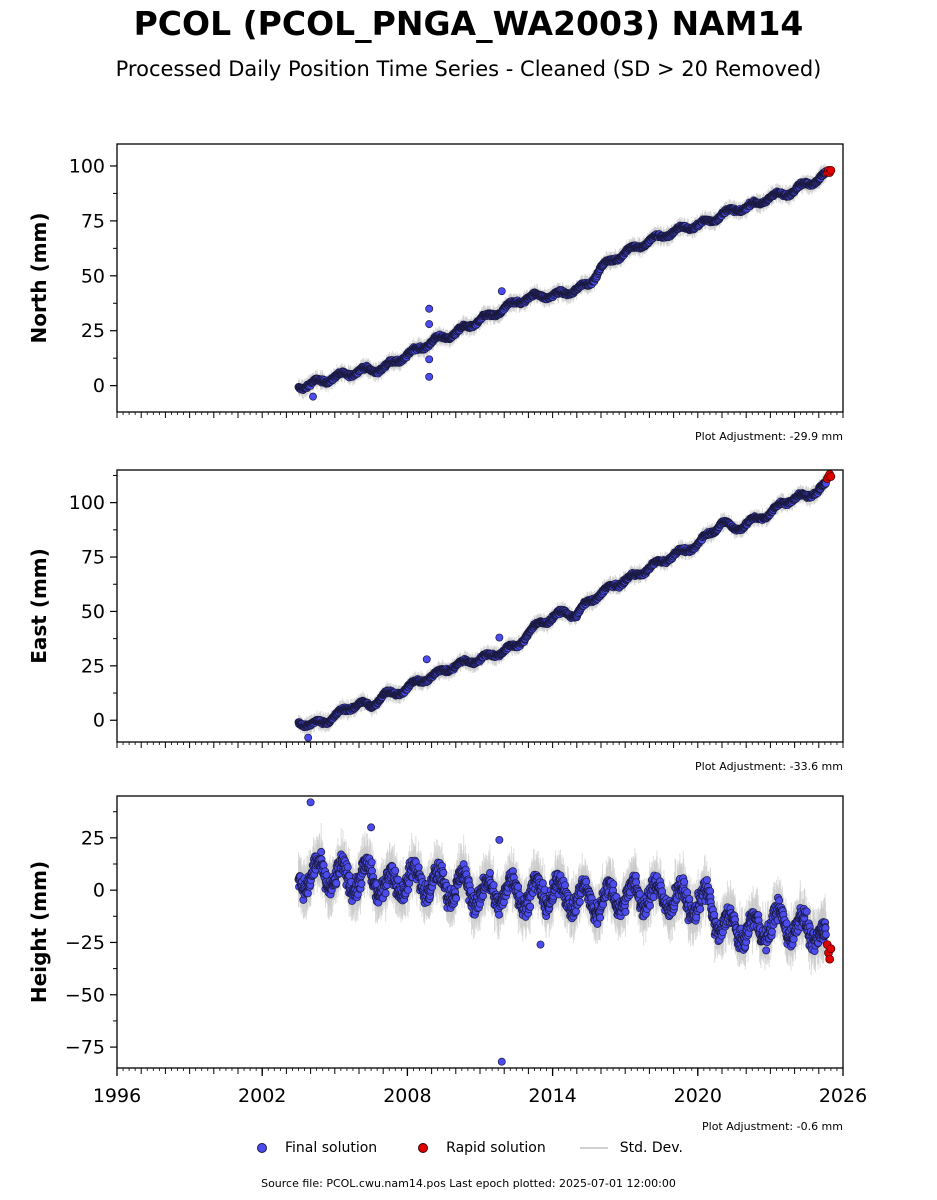 The image size is (937, 1200). I want to click on y-tick-label: 50, so click(93, 276).